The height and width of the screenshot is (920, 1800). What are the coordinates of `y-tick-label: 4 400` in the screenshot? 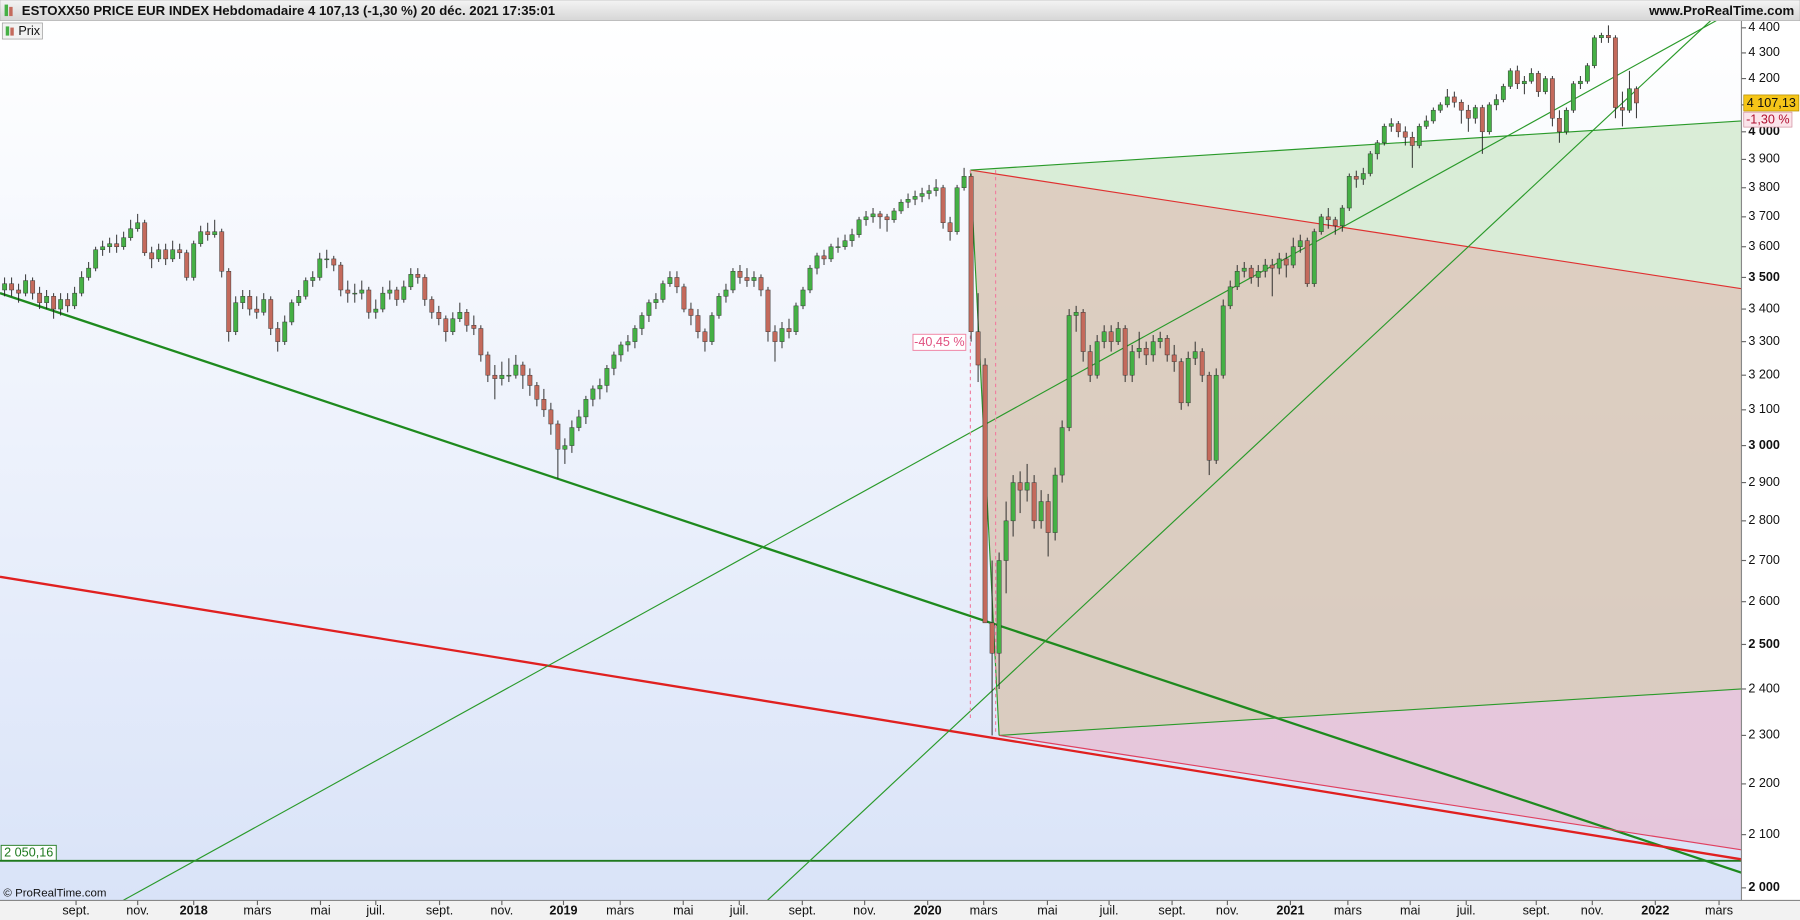 It's located at (1764, 27).